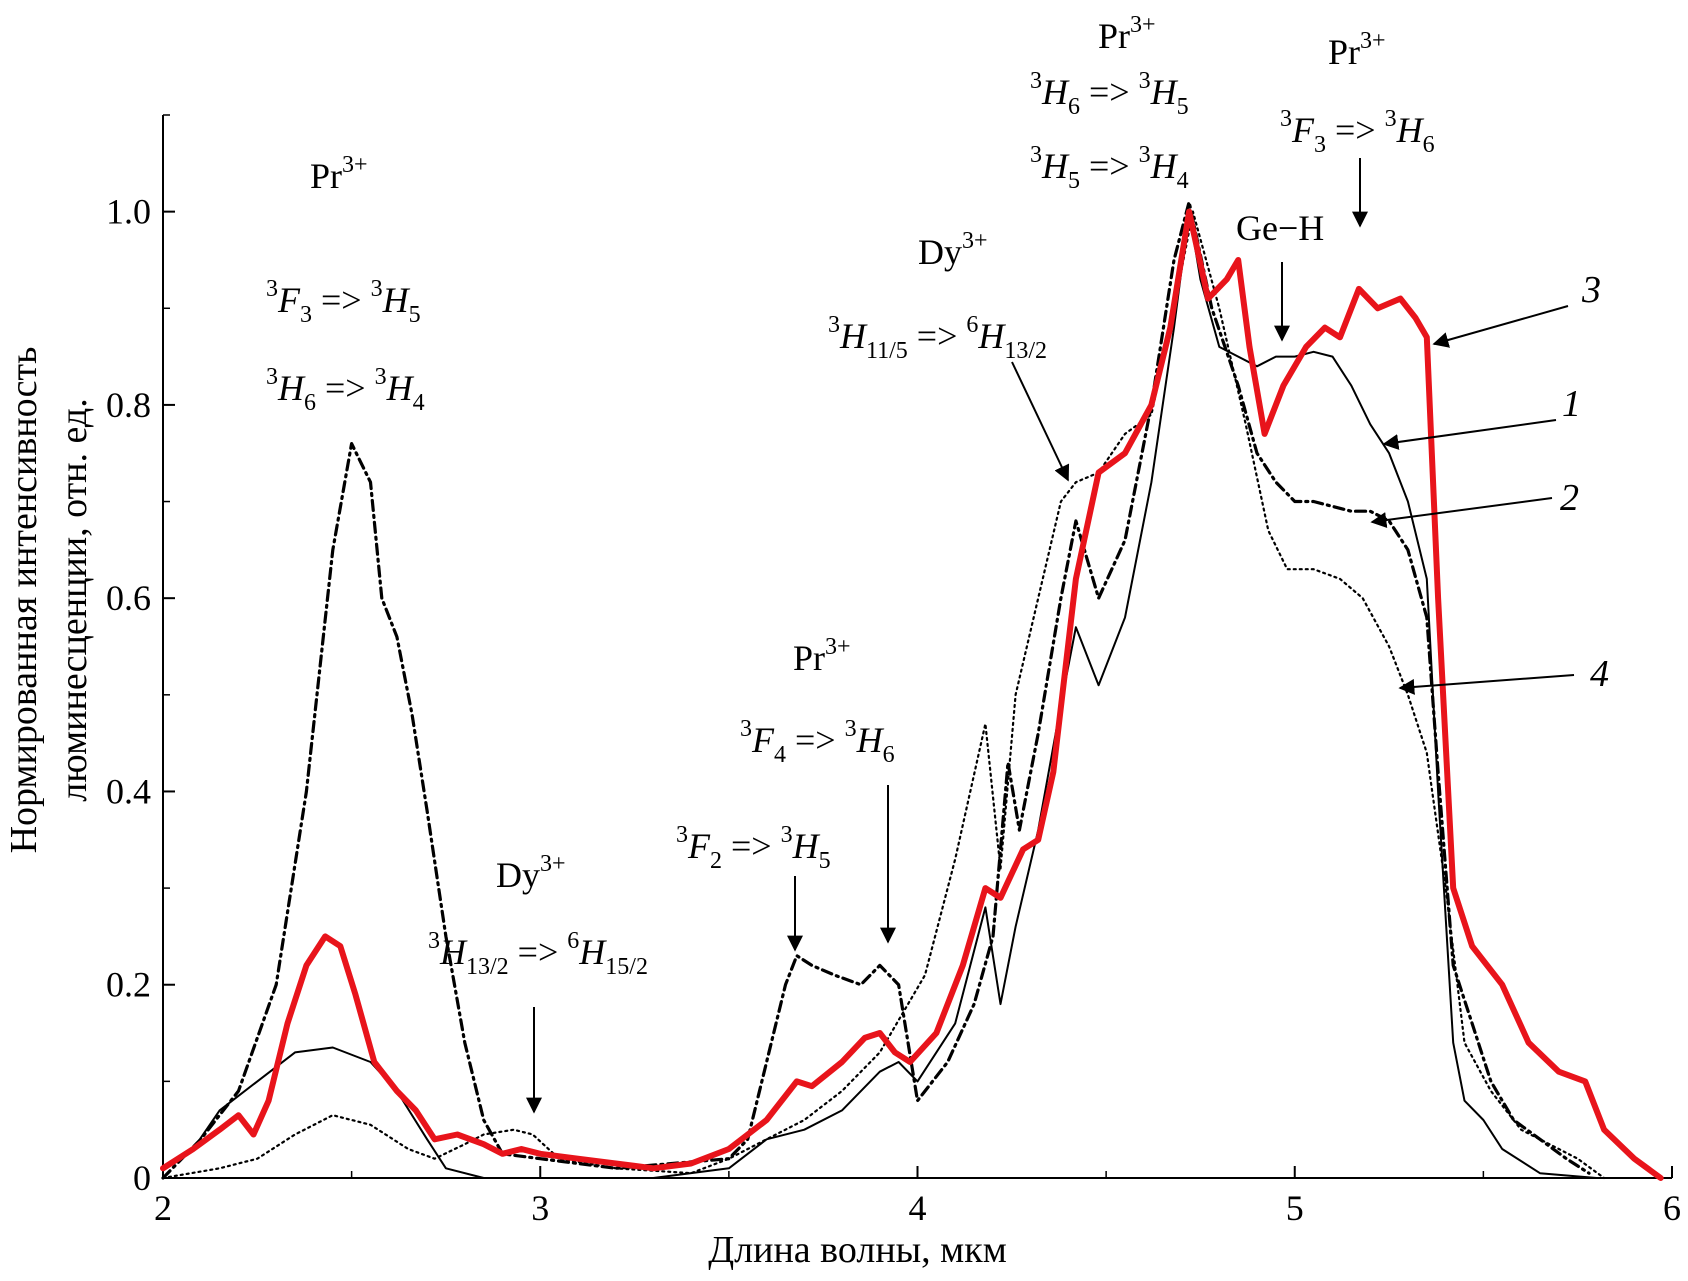  I want to click on annotation-pr-ion-6: Pr3+, so click(1357, 50).